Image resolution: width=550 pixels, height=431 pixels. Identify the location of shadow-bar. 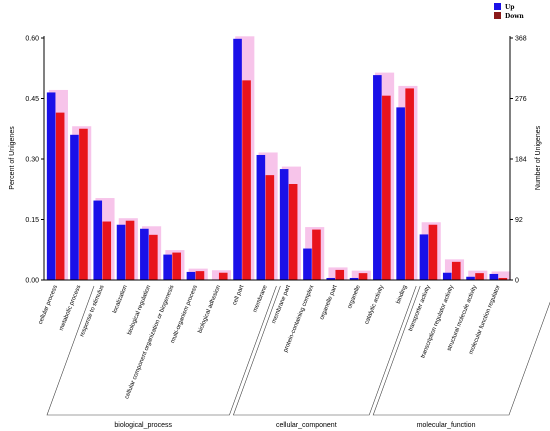
(501, 275).